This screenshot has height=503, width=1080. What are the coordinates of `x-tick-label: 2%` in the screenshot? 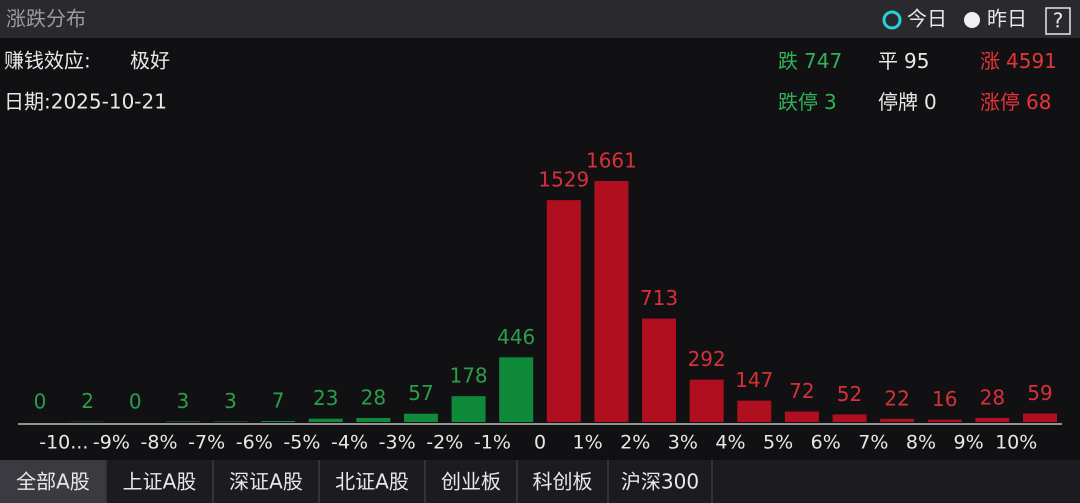 It's located at (635, 443).